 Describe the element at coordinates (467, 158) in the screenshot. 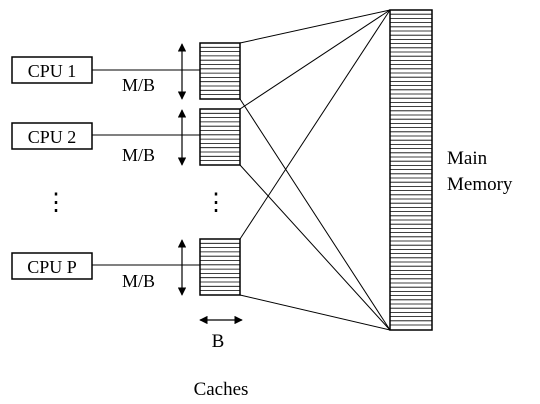

I see `main-memory-label-line1: Main` at that location.